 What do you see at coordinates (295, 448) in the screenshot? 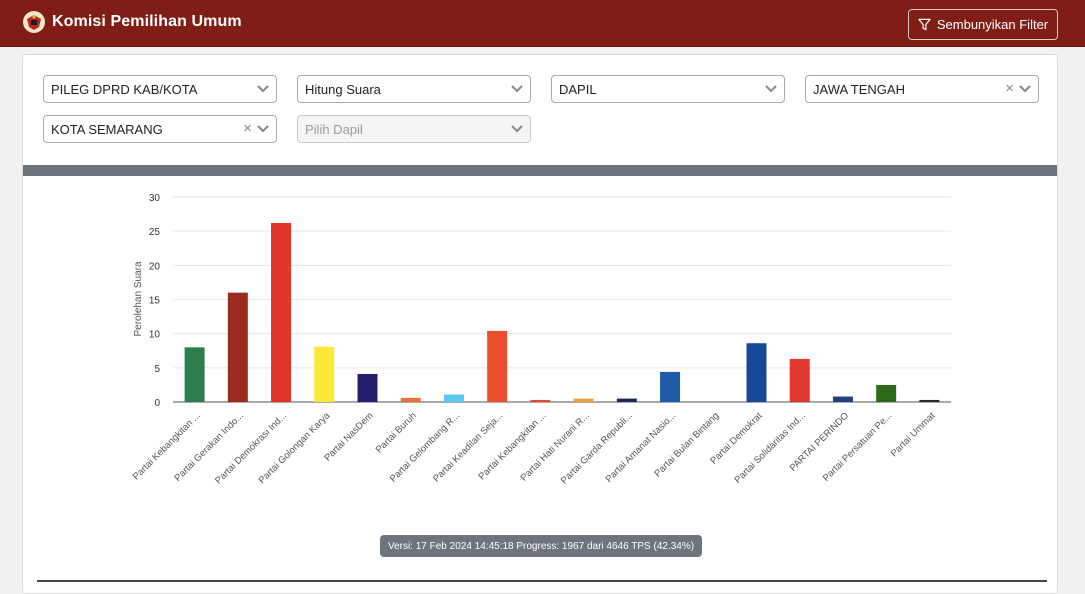
I see `x-tick-label: Partai Golongan Karya` at bounding box center [295, 448].